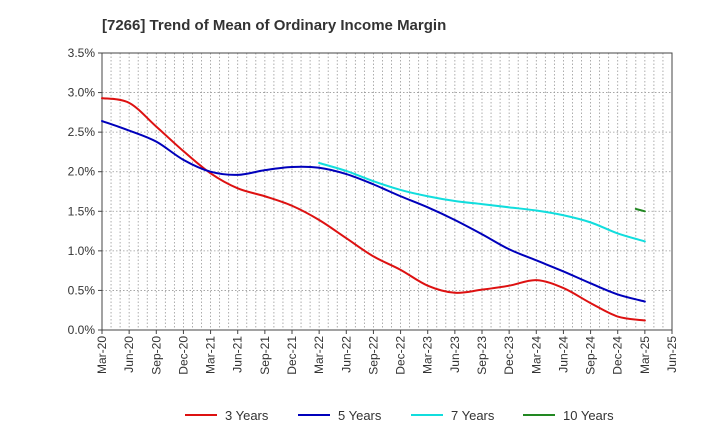  What do you see at coordinates (82, 132) in the screenshot?
I see `y-tick-label: 2.5%` at bounding box center [82, 132].